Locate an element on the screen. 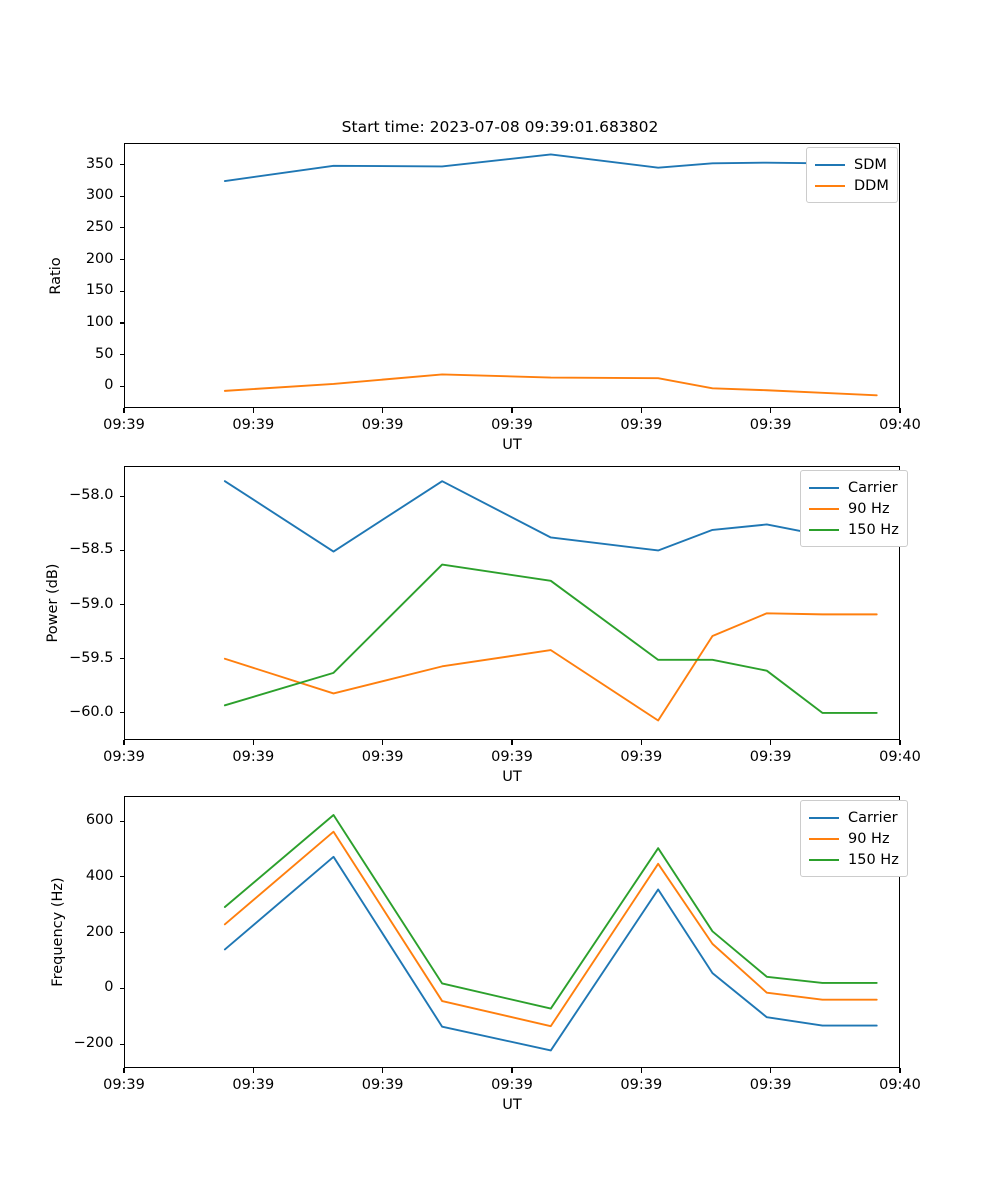 The width and height of the screenshot is (1000, 1200). legend-item: DDM is located at coordinates (852, 185).